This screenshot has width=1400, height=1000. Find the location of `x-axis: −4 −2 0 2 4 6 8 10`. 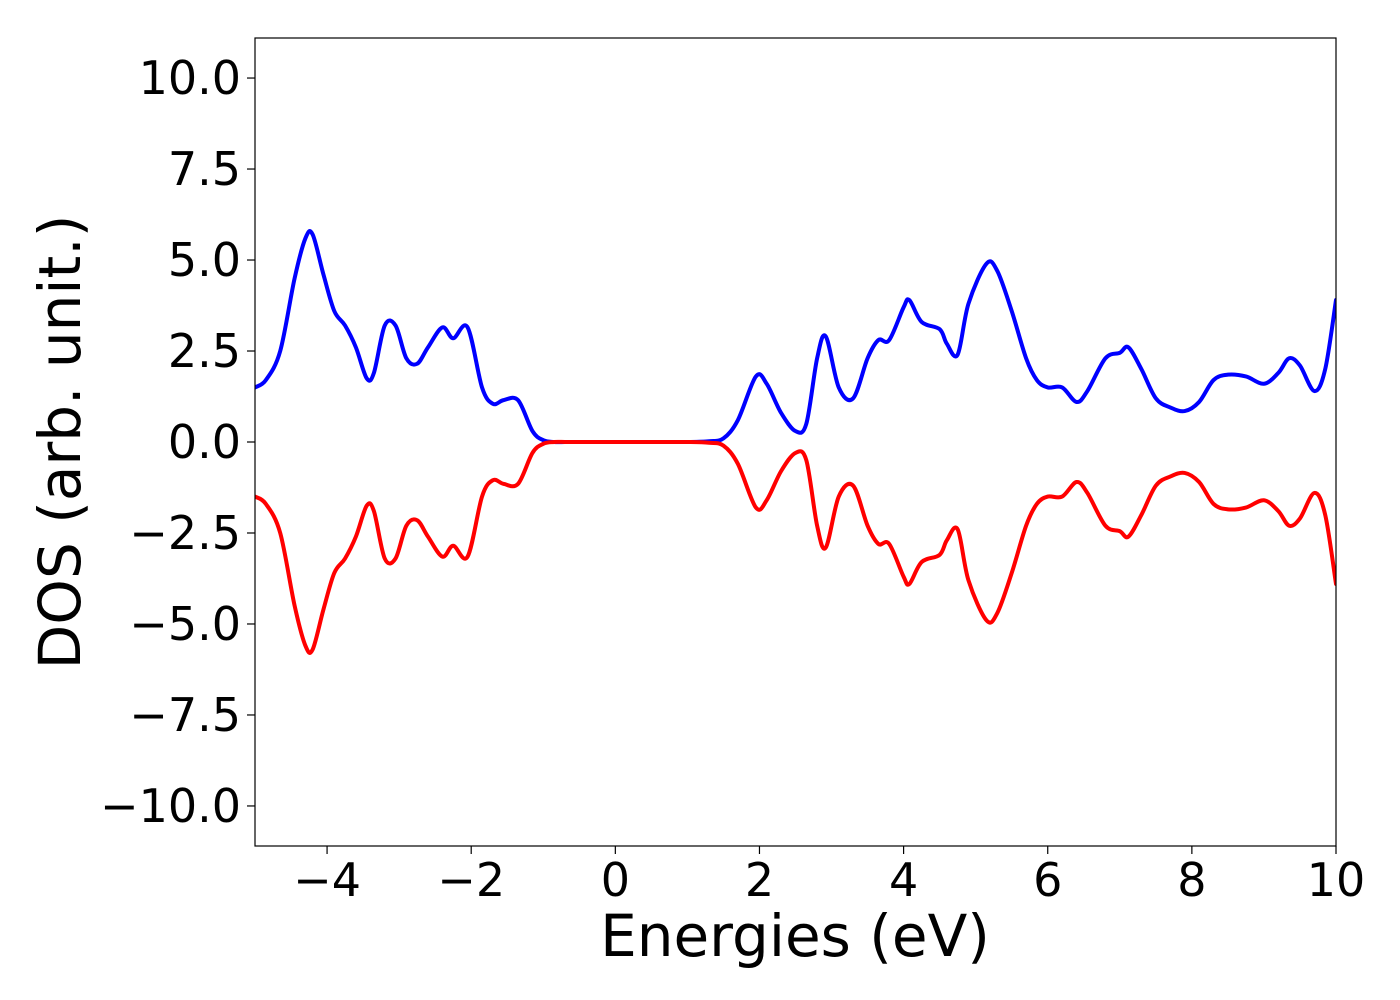

x-axis: −4 −2 0 2 4 6 8 10 is located at coordinates (829, 876).